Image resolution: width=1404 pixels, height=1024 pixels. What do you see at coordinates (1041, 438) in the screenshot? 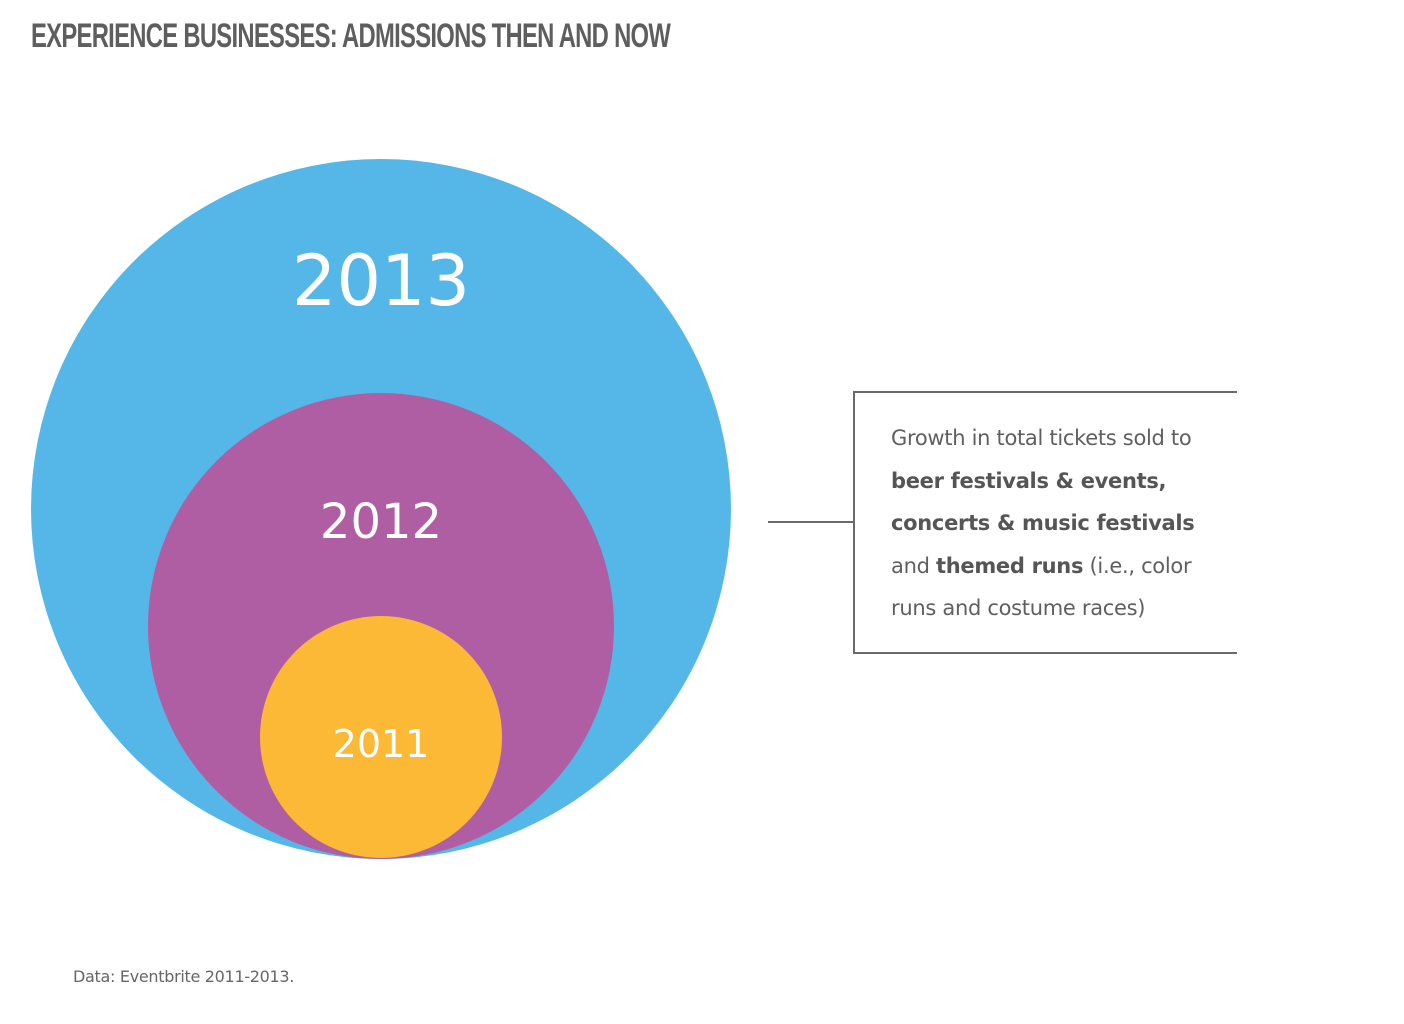
I see `callout-line-1: Growth in total tickets sold to` at bounding box center [1041, 438].